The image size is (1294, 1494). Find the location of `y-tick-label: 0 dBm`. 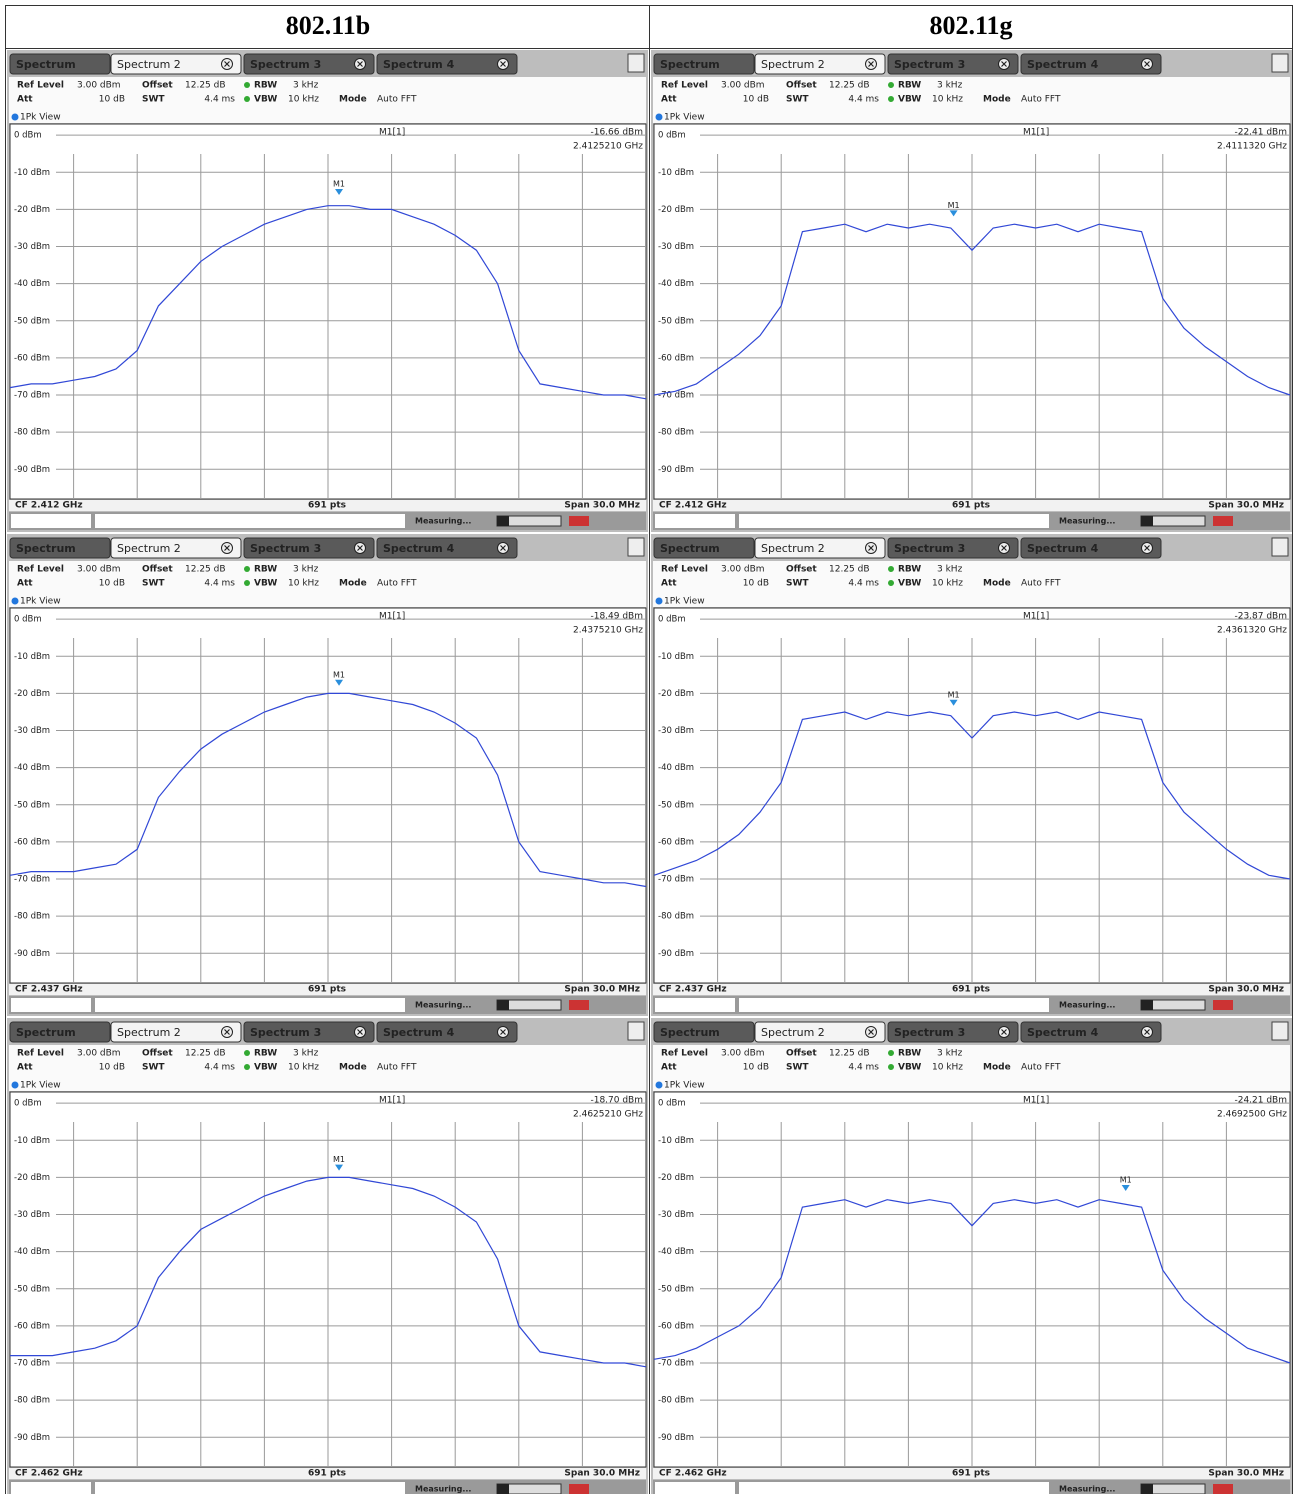

y-tick-label: 0 dBm is located at coordinates (28, 1104).